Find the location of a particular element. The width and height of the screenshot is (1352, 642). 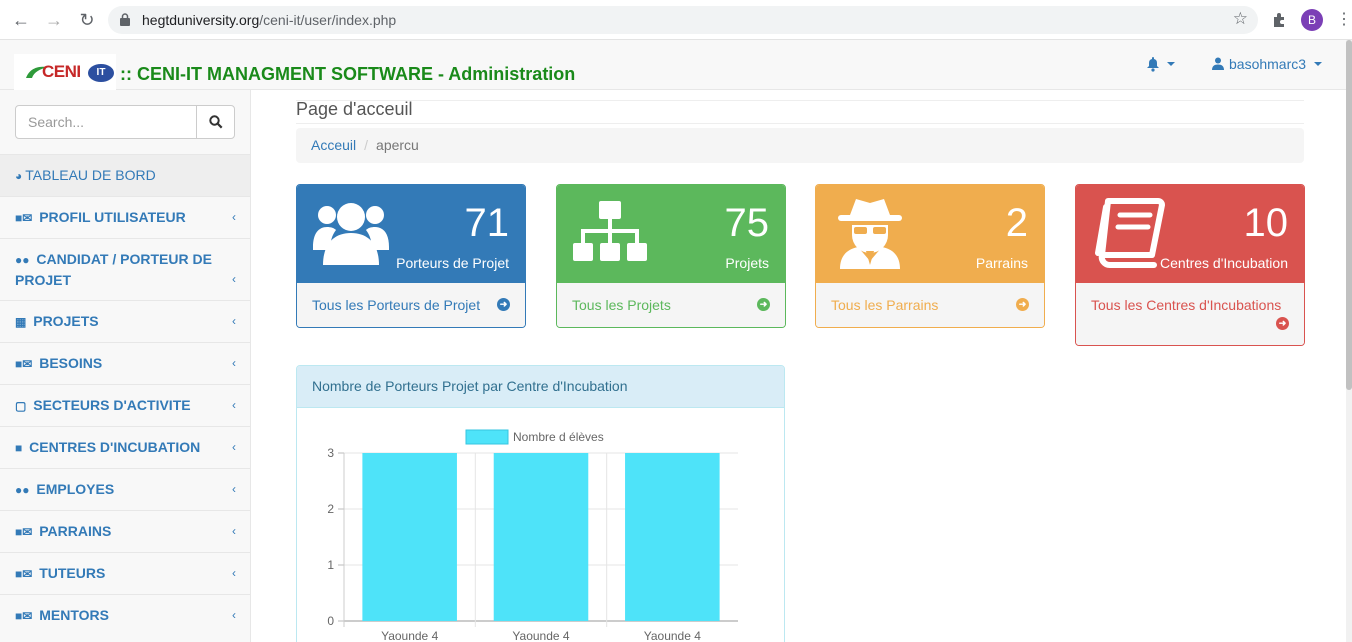

notifications-dropdown is located at coordinates (1161, 64).